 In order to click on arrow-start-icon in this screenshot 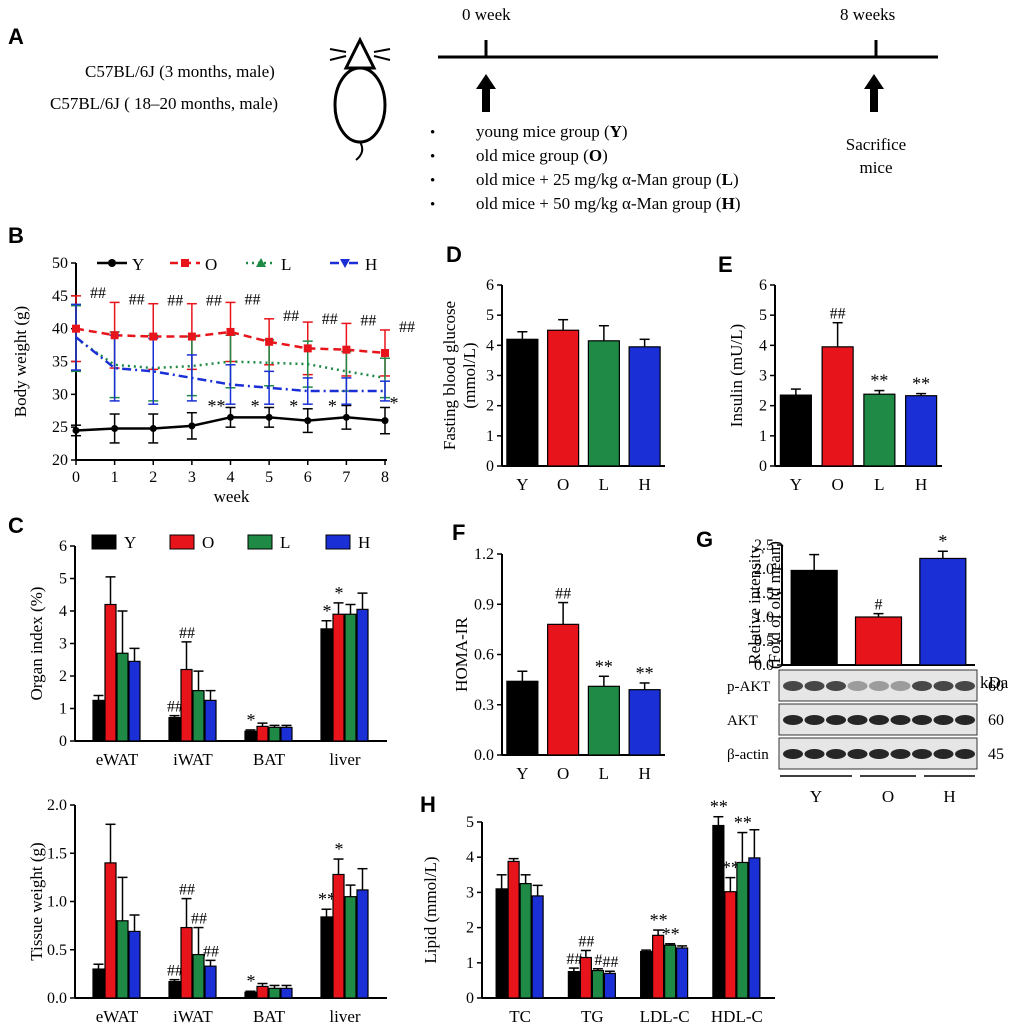, I will do `click(486, 93)`.